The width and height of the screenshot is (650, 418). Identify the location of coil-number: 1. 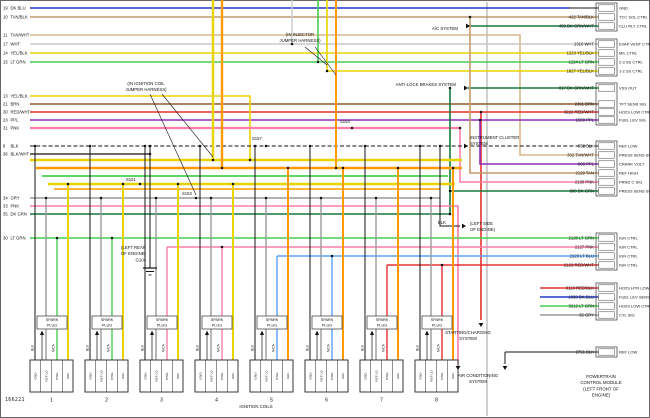
(51, 401).